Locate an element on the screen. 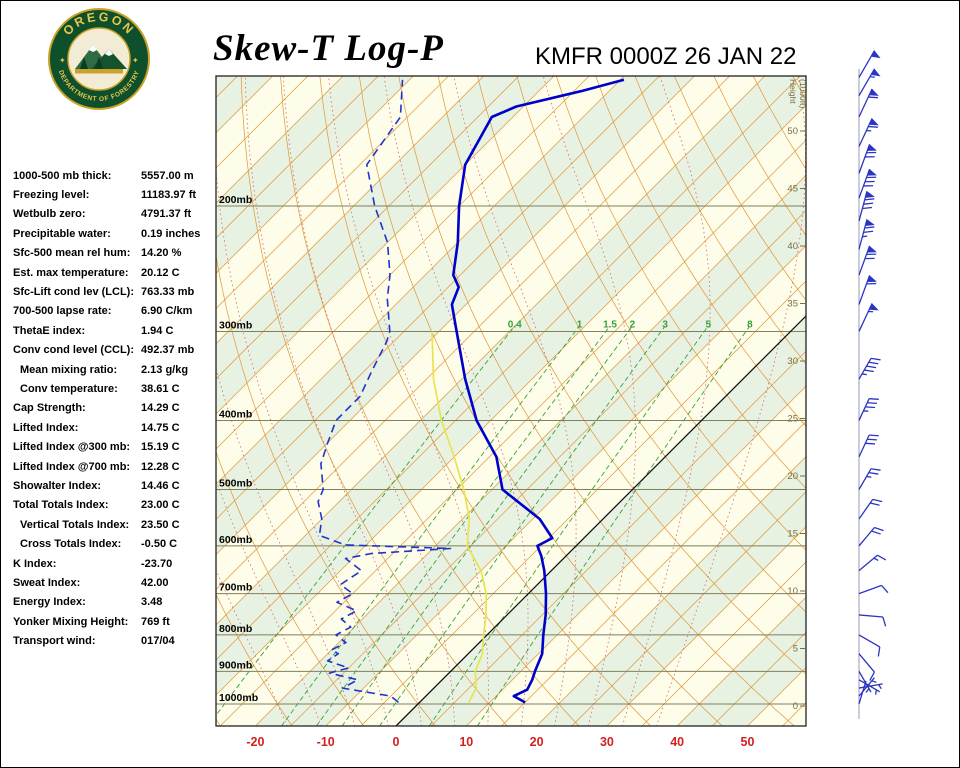 Image resolution: width=960 pixels, height=768 pixels. index-label: Sfc-Lift cond lev (LCL): is located at coordinates (73, 292).